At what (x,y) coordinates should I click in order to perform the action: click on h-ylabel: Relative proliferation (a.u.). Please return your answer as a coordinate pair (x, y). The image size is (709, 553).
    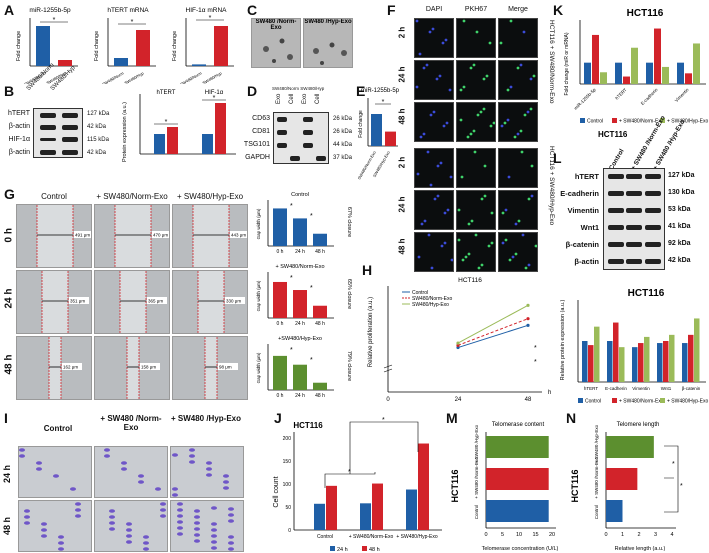
    Looking at the image, I should click on (371, 332).